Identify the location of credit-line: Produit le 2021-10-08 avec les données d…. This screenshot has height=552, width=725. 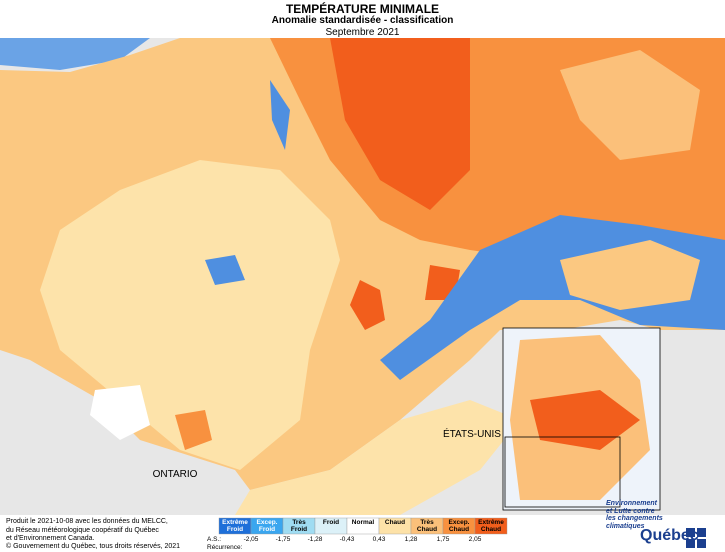
(87, 521).